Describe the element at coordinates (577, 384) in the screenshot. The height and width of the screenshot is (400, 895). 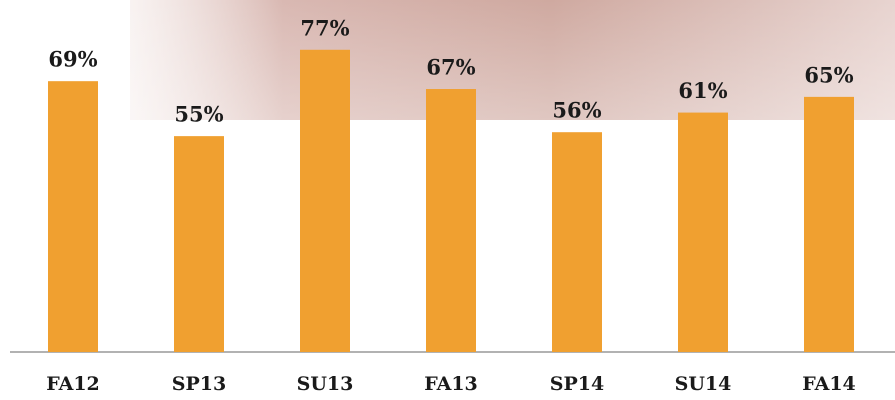
I see `x-tick-label: SP14` at that location.